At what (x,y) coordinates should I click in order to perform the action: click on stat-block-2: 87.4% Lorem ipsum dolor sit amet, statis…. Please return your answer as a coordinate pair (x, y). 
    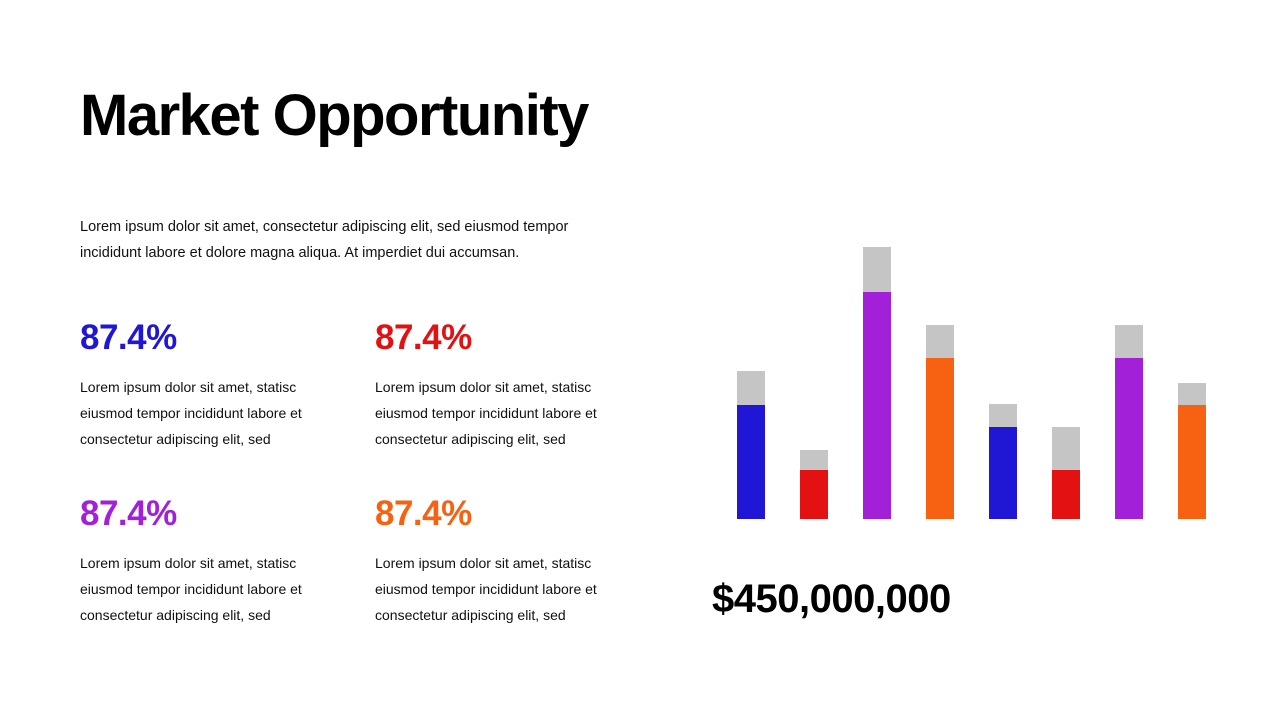
    Looking at the image, I should click on (507, 385).